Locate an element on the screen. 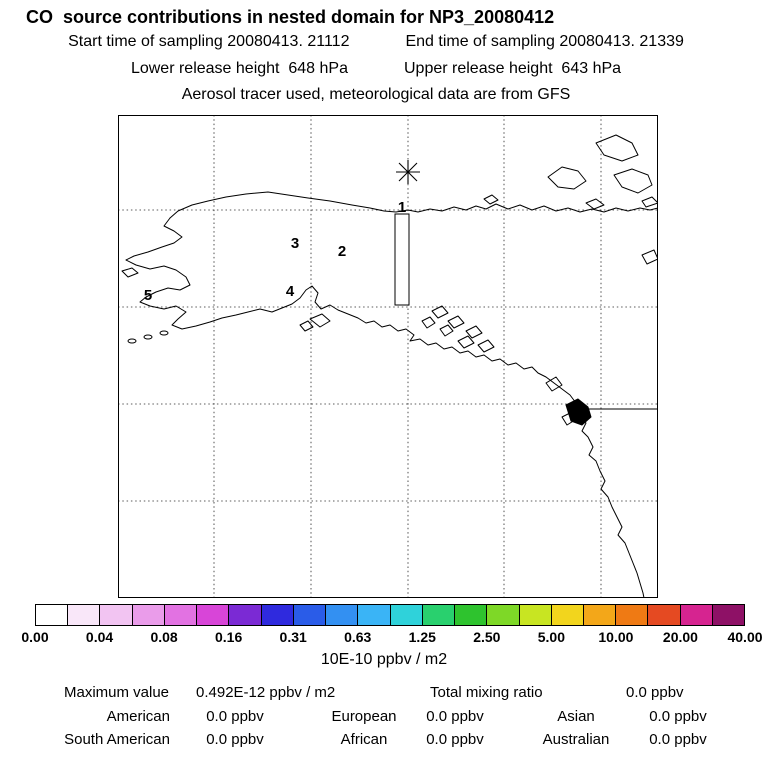 The width and height of the screenshot is (768, 768). upper-release-height-text: Upper release height 643 hPa is located at coordinates (513, 68).